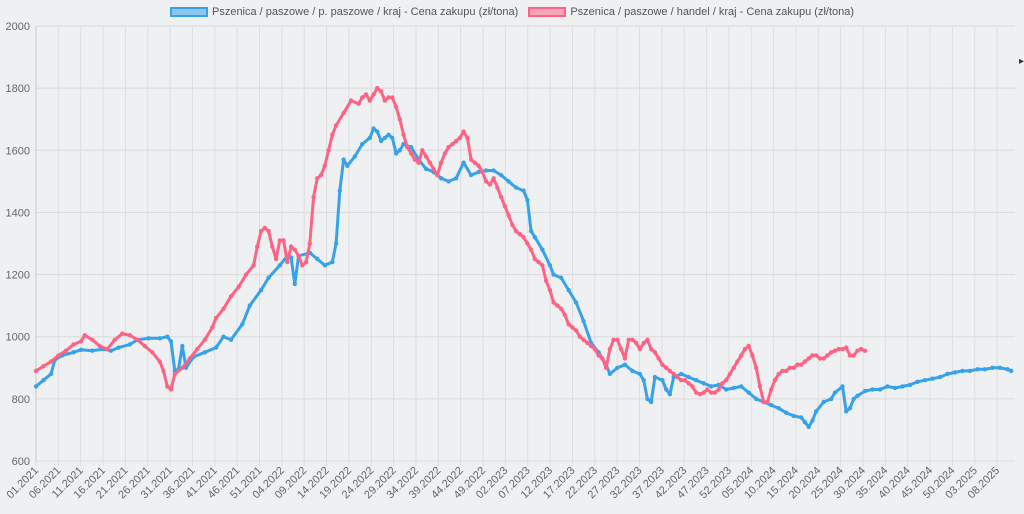  What do you see at coordinates (18, 89) in the screenshot?
I see `y-tick-label: 1800` at bounding box center [18, 89].